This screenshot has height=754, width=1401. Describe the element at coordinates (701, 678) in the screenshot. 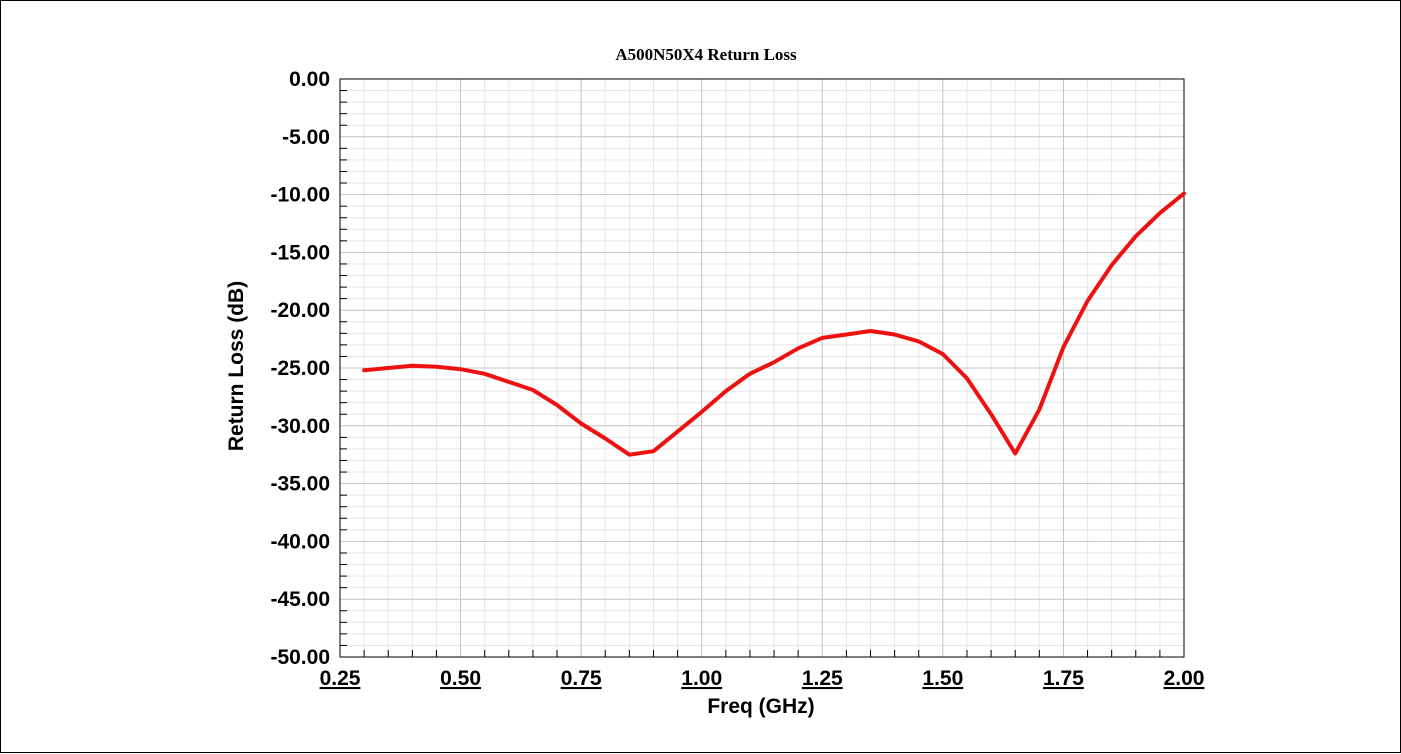

I see `x-tick-label: 1.00` at that location.